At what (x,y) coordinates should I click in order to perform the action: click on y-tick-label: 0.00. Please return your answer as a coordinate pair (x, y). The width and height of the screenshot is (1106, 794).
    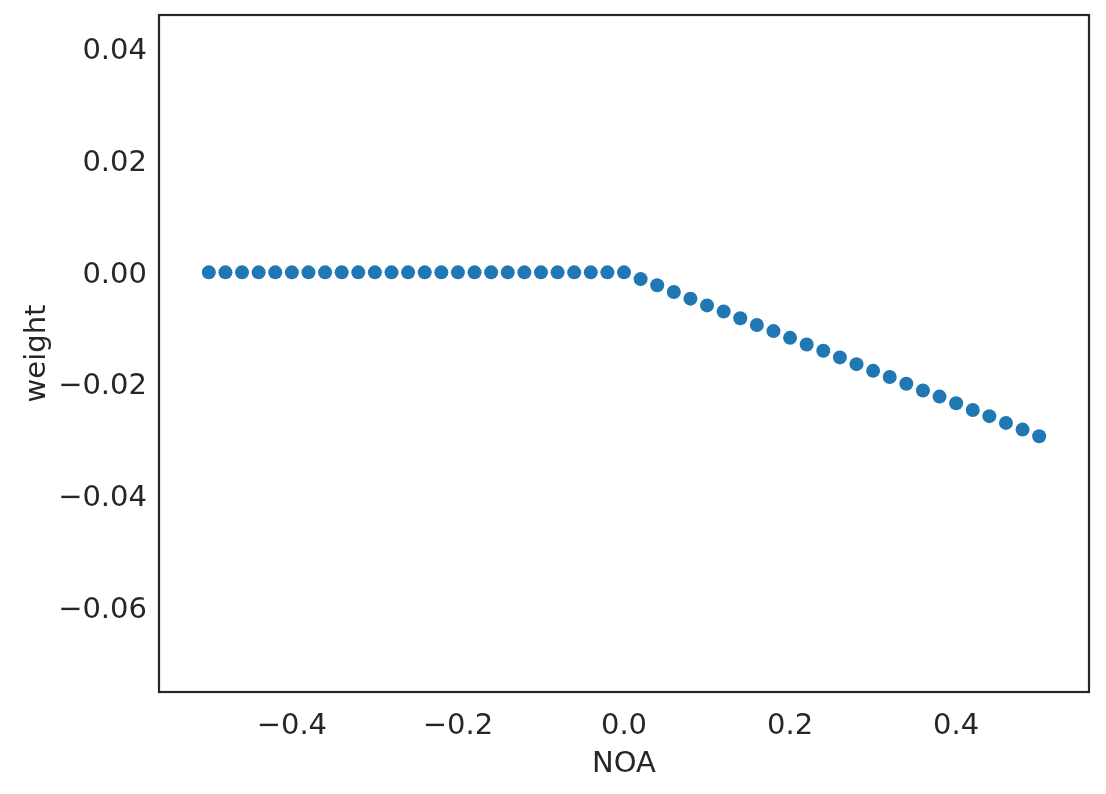
    Looking at the image, I should click on (114, 272).